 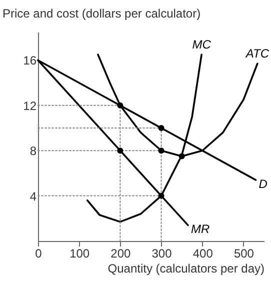 What do you see at coordinates (33, 196) in the screenshot?
I see `y-tick-label: 4` at bounding box center [33, 196].